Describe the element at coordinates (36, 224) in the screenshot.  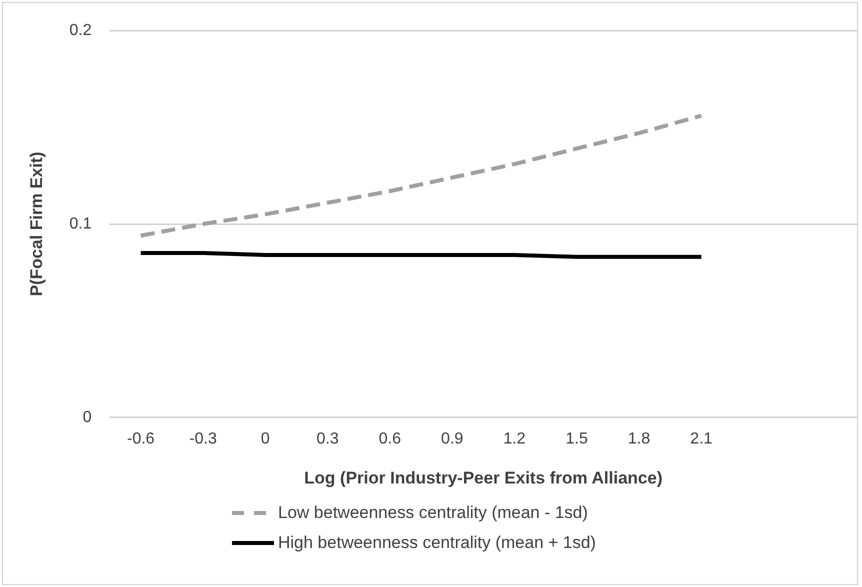
I see `y-axis-title: P(Focal Firm Exit)` at that location.